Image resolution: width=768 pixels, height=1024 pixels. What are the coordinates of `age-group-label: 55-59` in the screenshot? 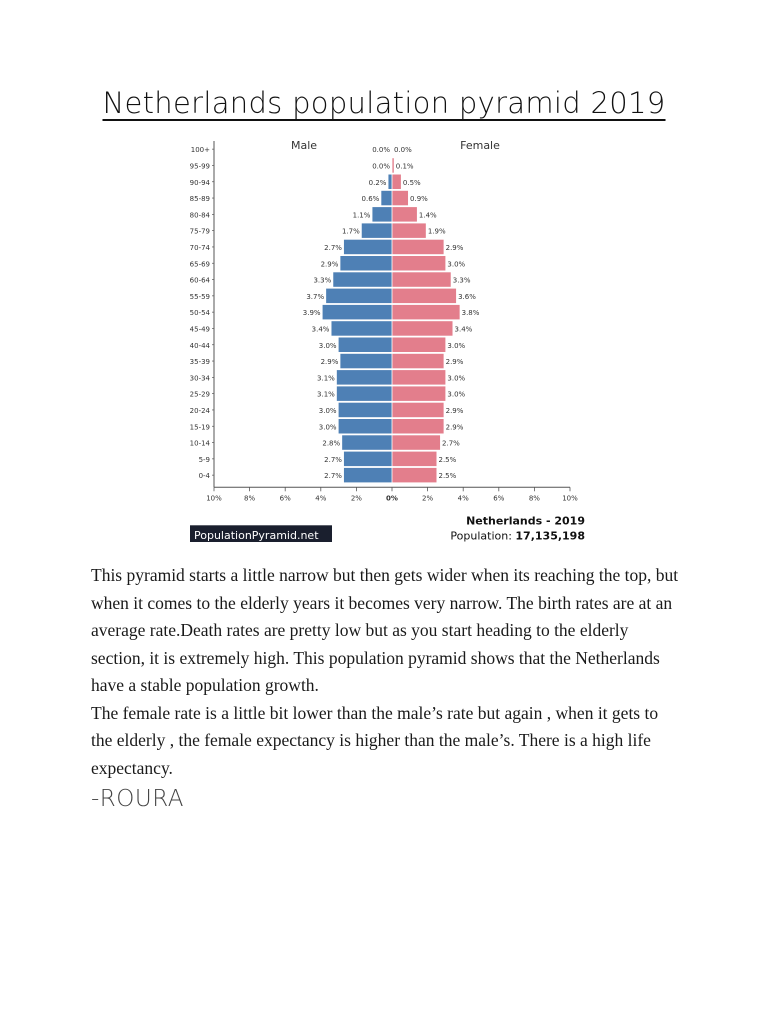 It's located at (200, 297).